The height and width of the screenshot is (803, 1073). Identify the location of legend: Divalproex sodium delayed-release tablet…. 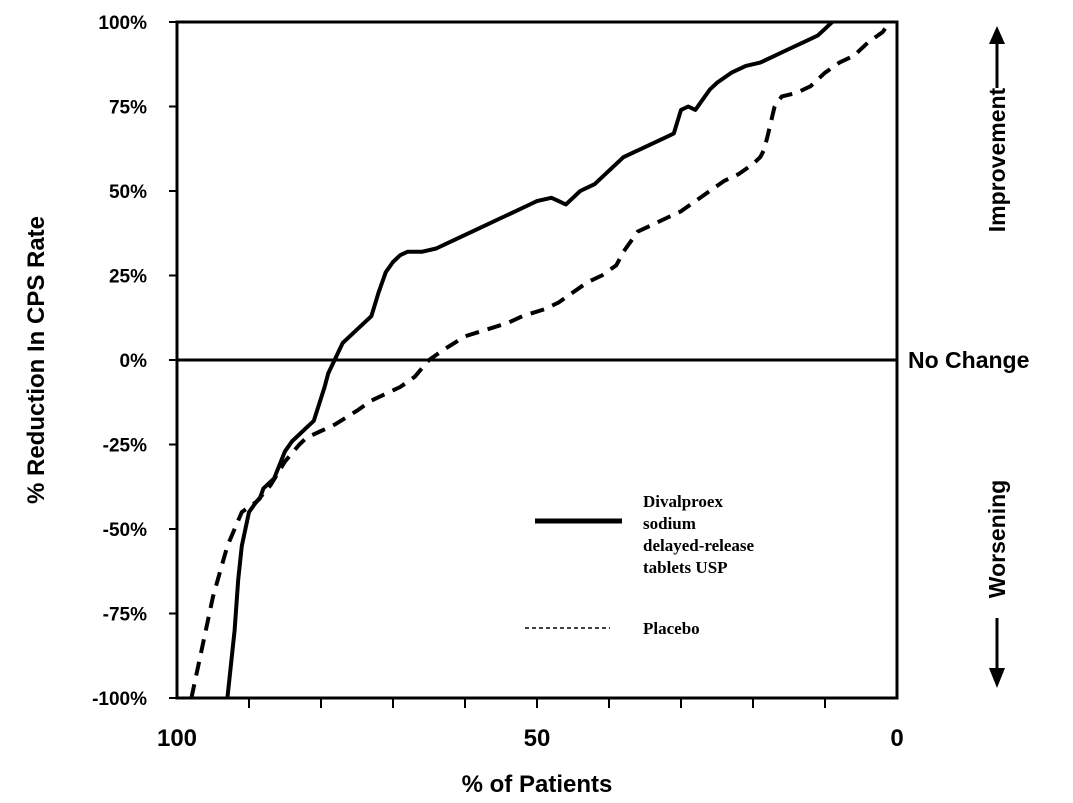
(690, 578).